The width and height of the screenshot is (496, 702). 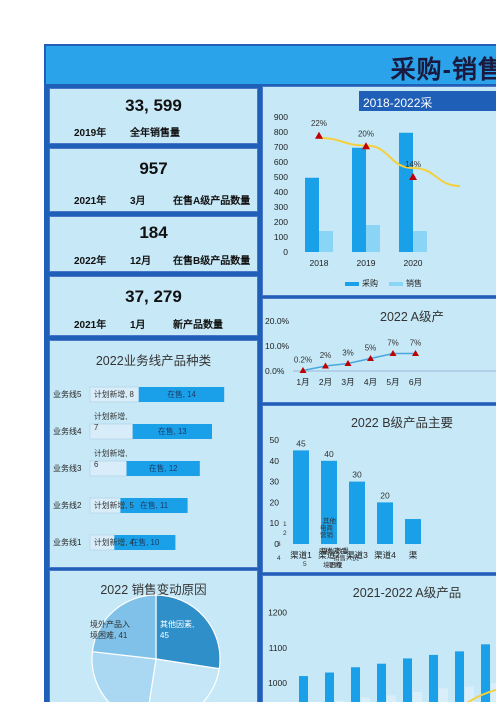 What do you see at coordinates (114, 505) in the screenshot?
I see `planned-label: 计划新增, 5` at bounding box center [114, 505].